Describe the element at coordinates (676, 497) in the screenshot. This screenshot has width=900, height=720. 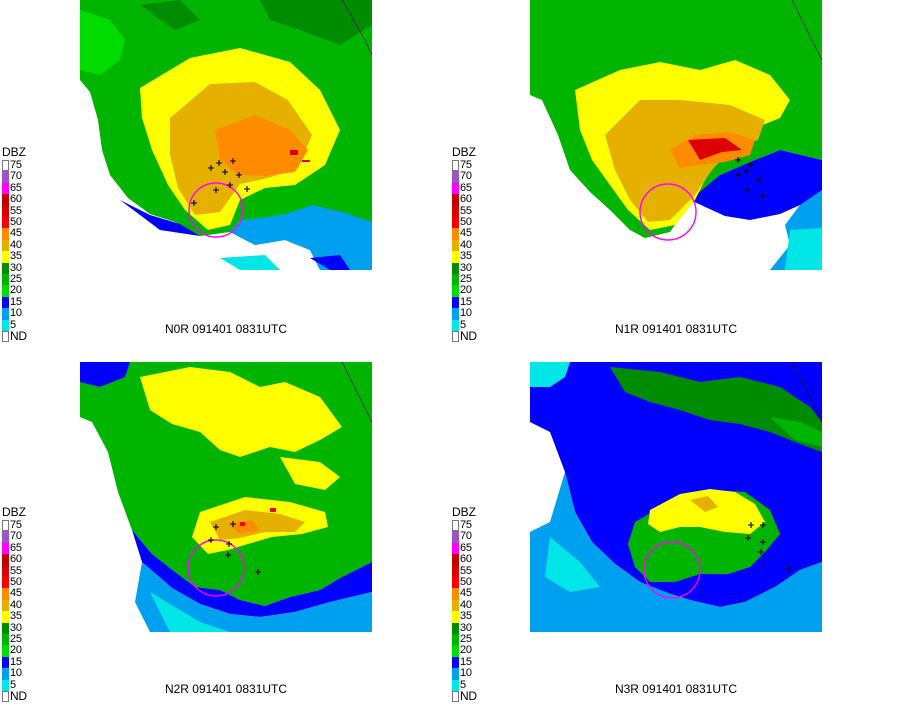
I see `radar-image-n3r` at that location.